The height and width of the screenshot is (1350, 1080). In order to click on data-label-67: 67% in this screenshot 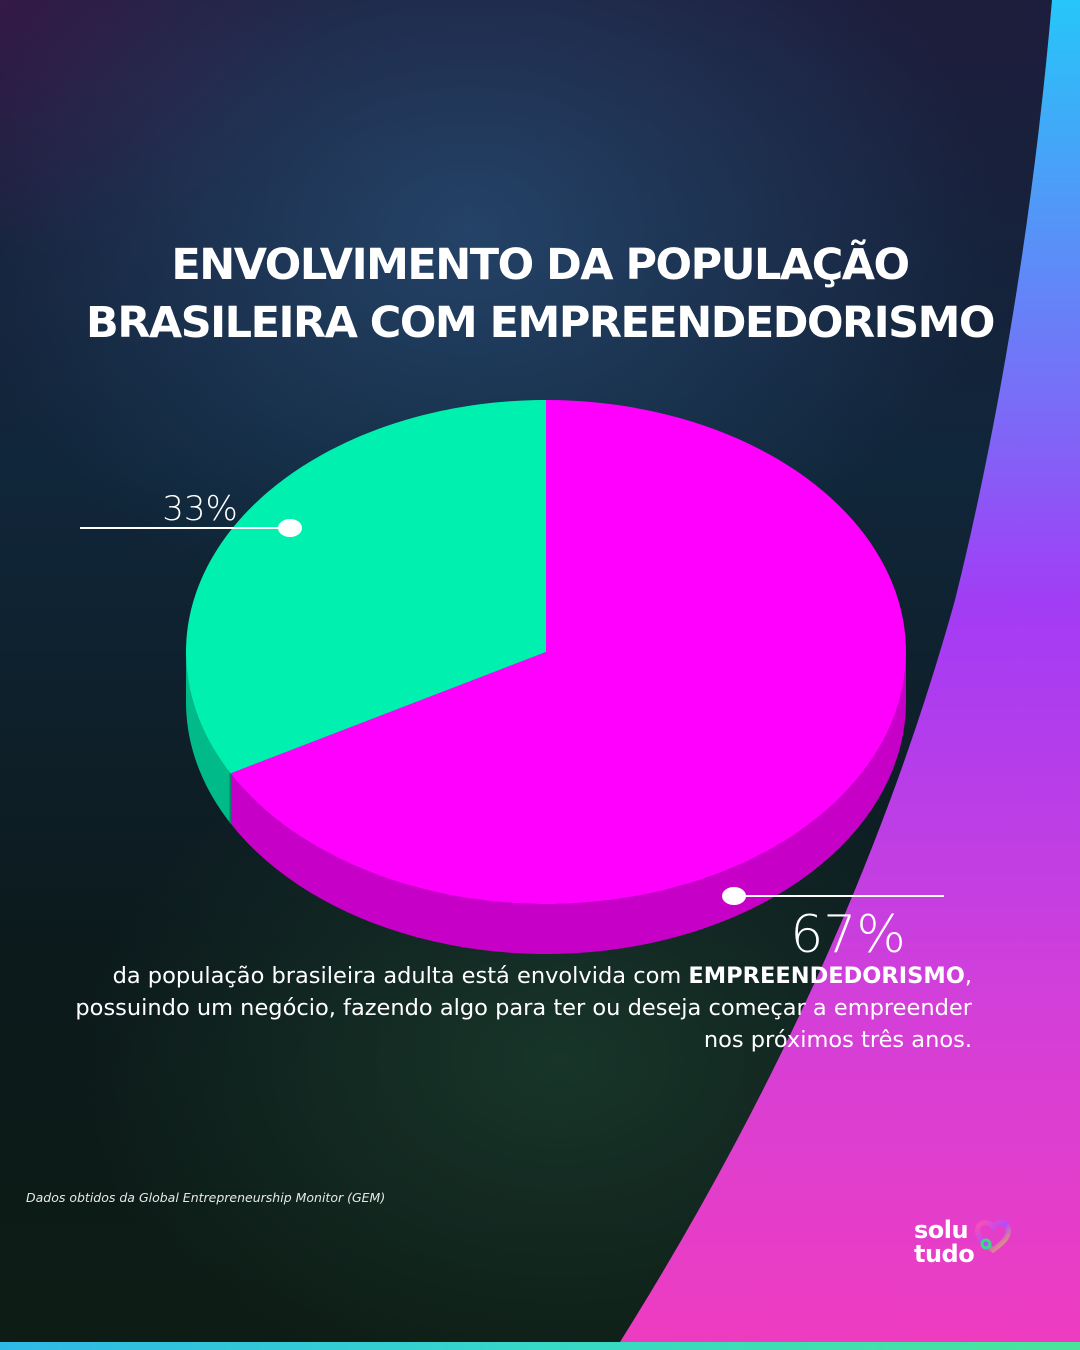, I will do `click(848, 935)`.